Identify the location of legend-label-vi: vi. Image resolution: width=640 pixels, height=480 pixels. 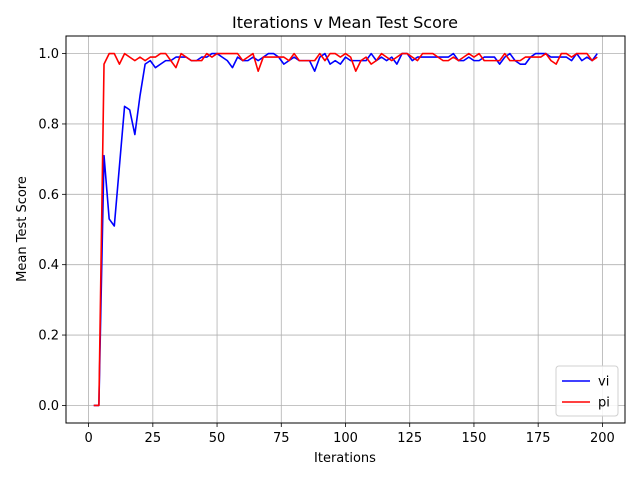
(603, 382).